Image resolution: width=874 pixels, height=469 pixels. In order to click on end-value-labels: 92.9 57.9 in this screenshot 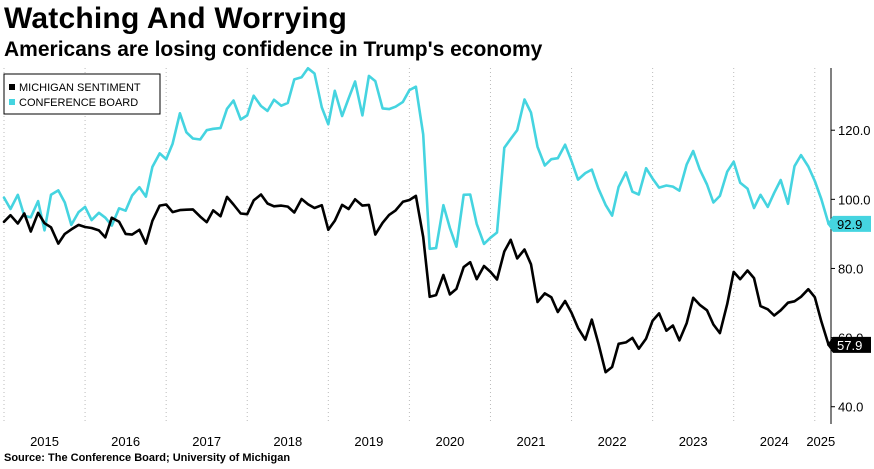, I will do `click(849, 284)`.